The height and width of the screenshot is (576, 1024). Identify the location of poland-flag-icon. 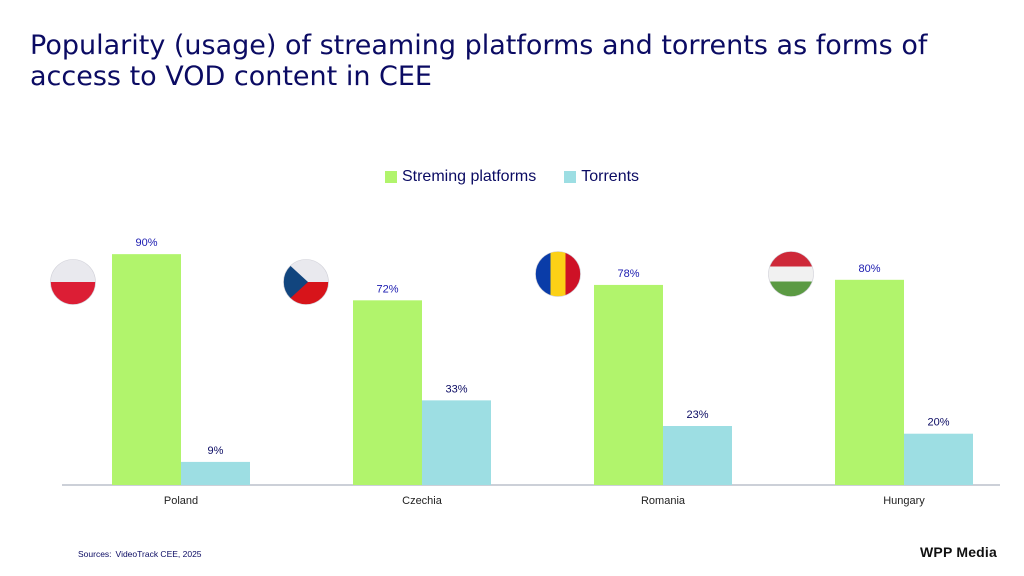
(73, 282).